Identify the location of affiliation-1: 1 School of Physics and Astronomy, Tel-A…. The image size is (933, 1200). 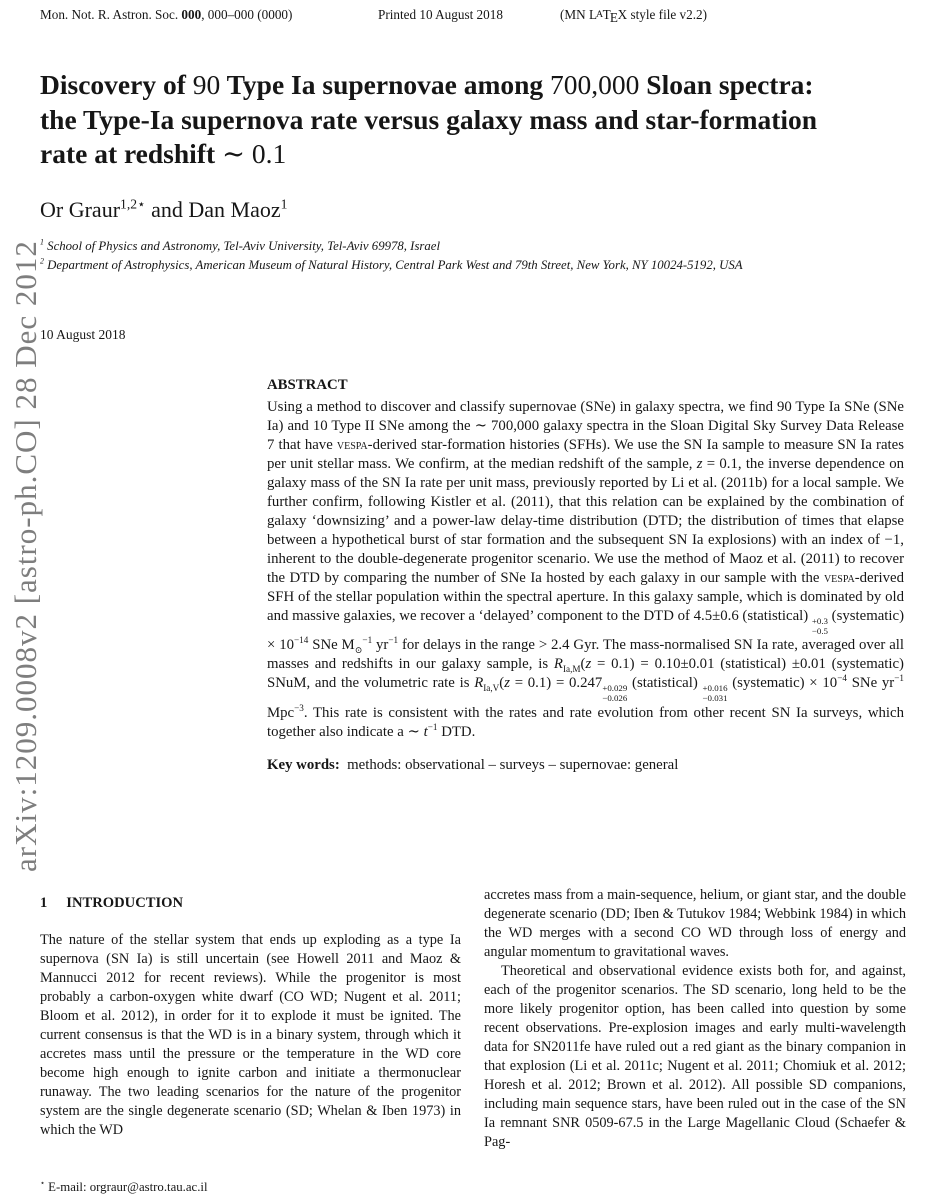
(240, 245).